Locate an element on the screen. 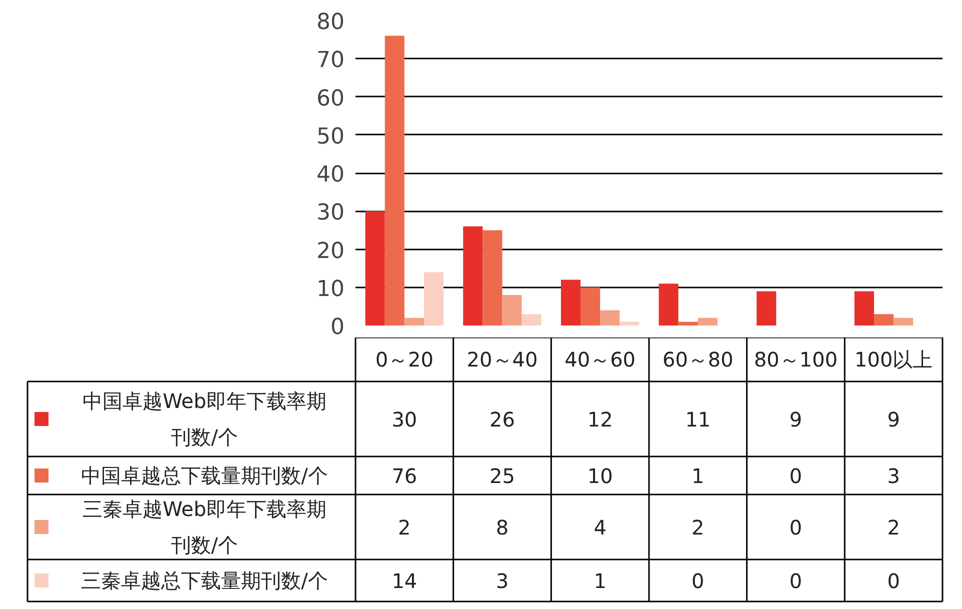 This screenshot has width=962, height=609. y-tick-label: 10 is located at coordinates (330, 289).